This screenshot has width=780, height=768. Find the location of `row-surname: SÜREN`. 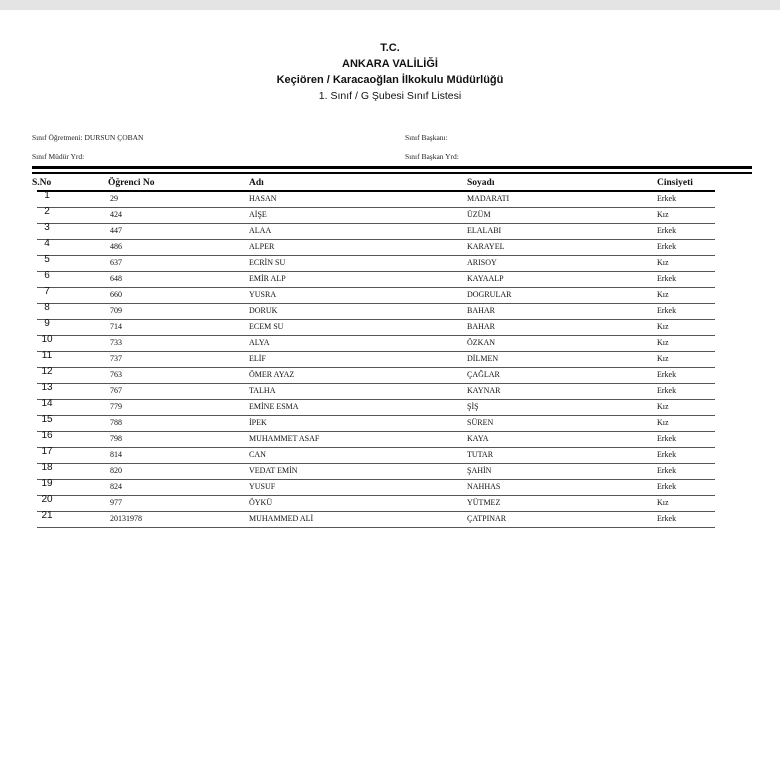

row-surname: SÜREN is located at coordinates (480, 422).